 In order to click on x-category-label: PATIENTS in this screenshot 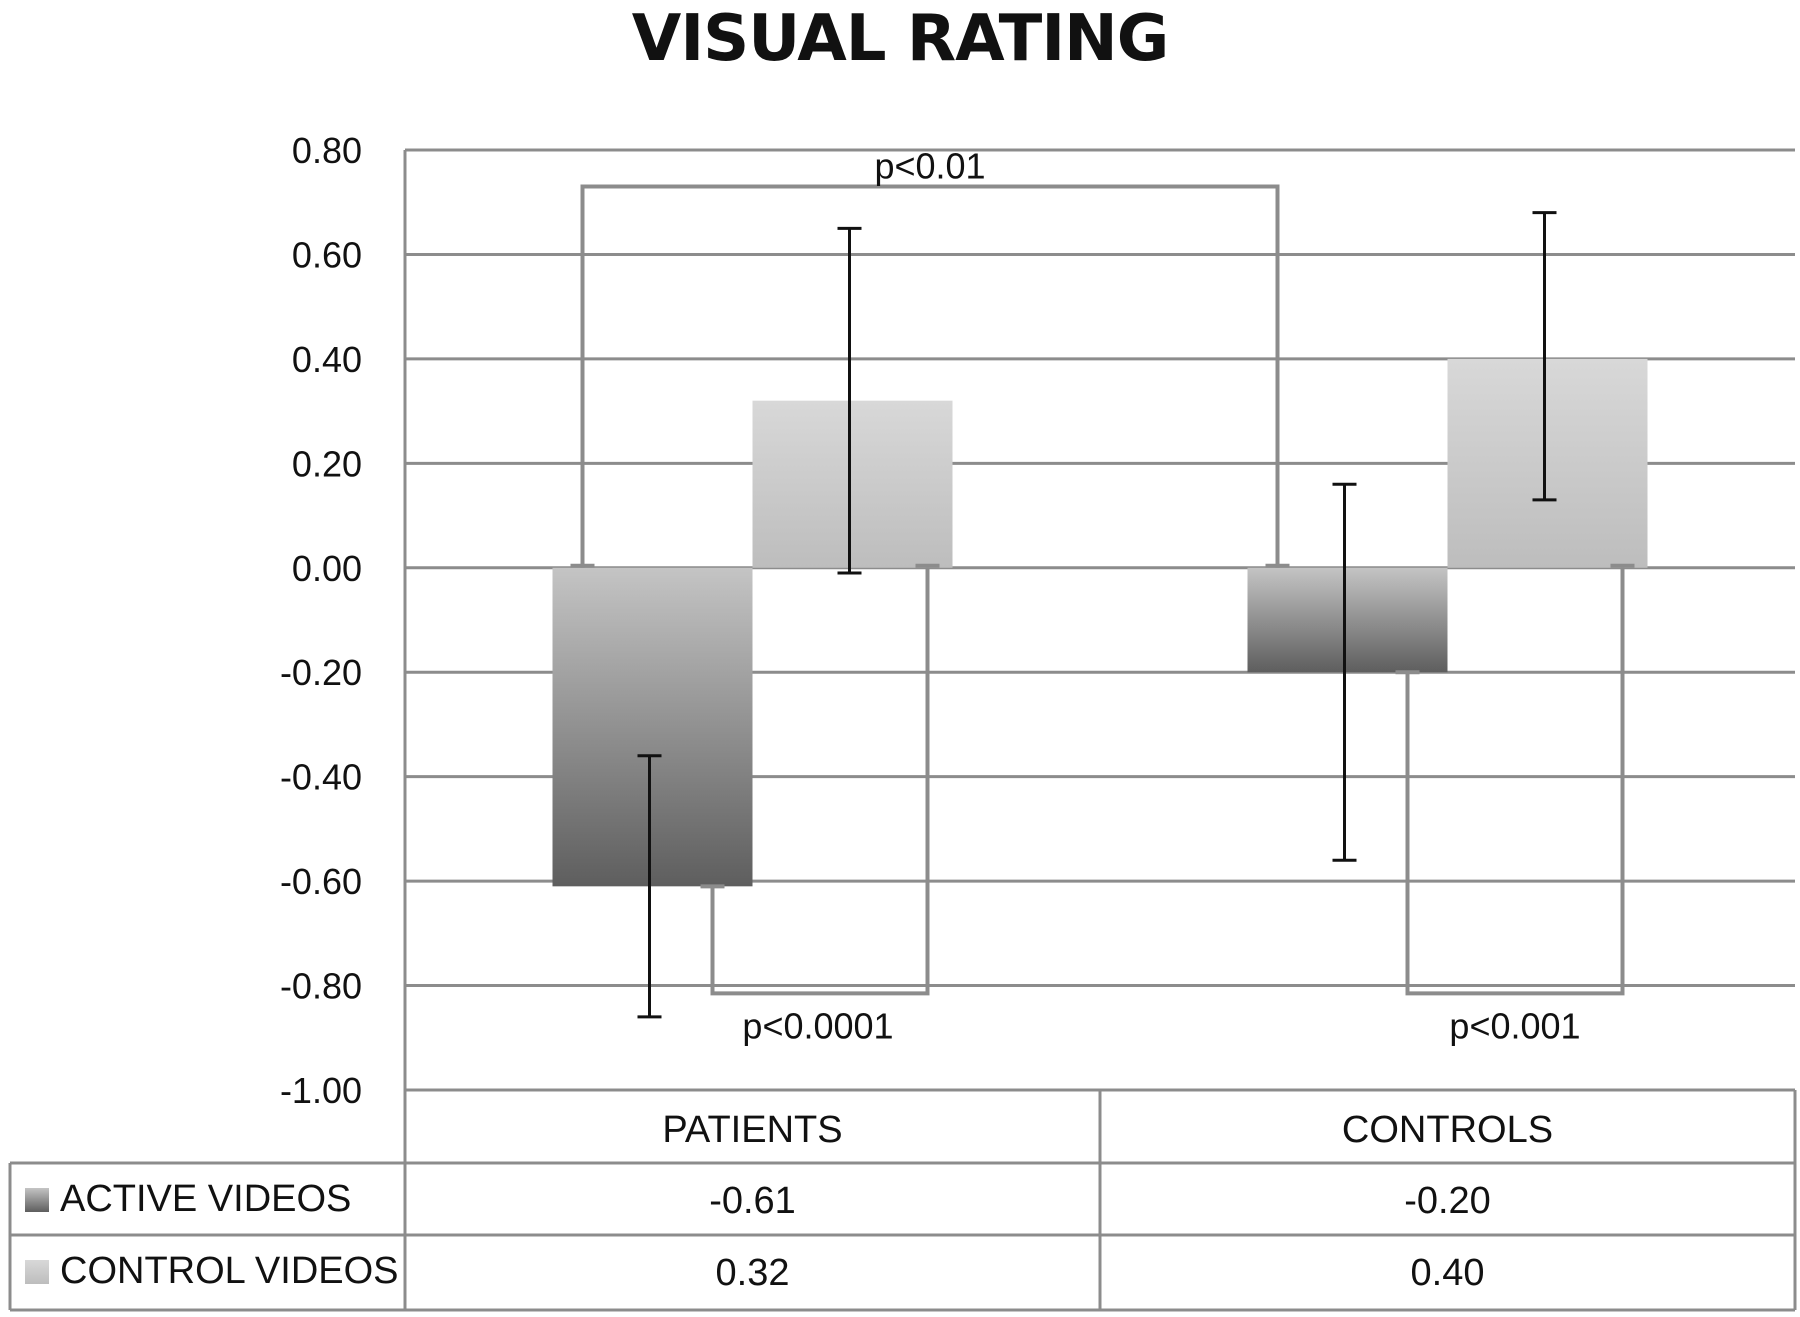, I will do `click(752, 1130)`.